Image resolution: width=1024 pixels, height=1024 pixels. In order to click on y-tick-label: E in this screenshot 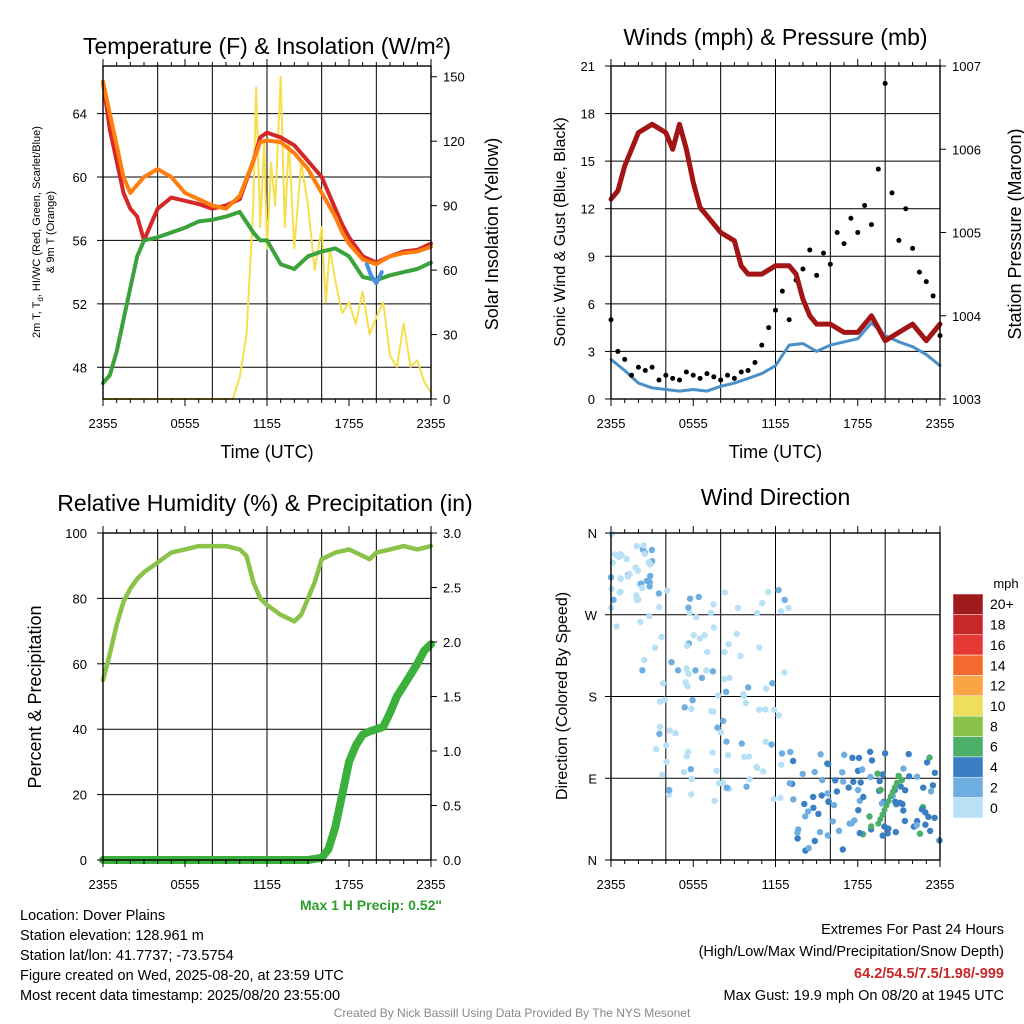, I will do `click(592, 778)`.